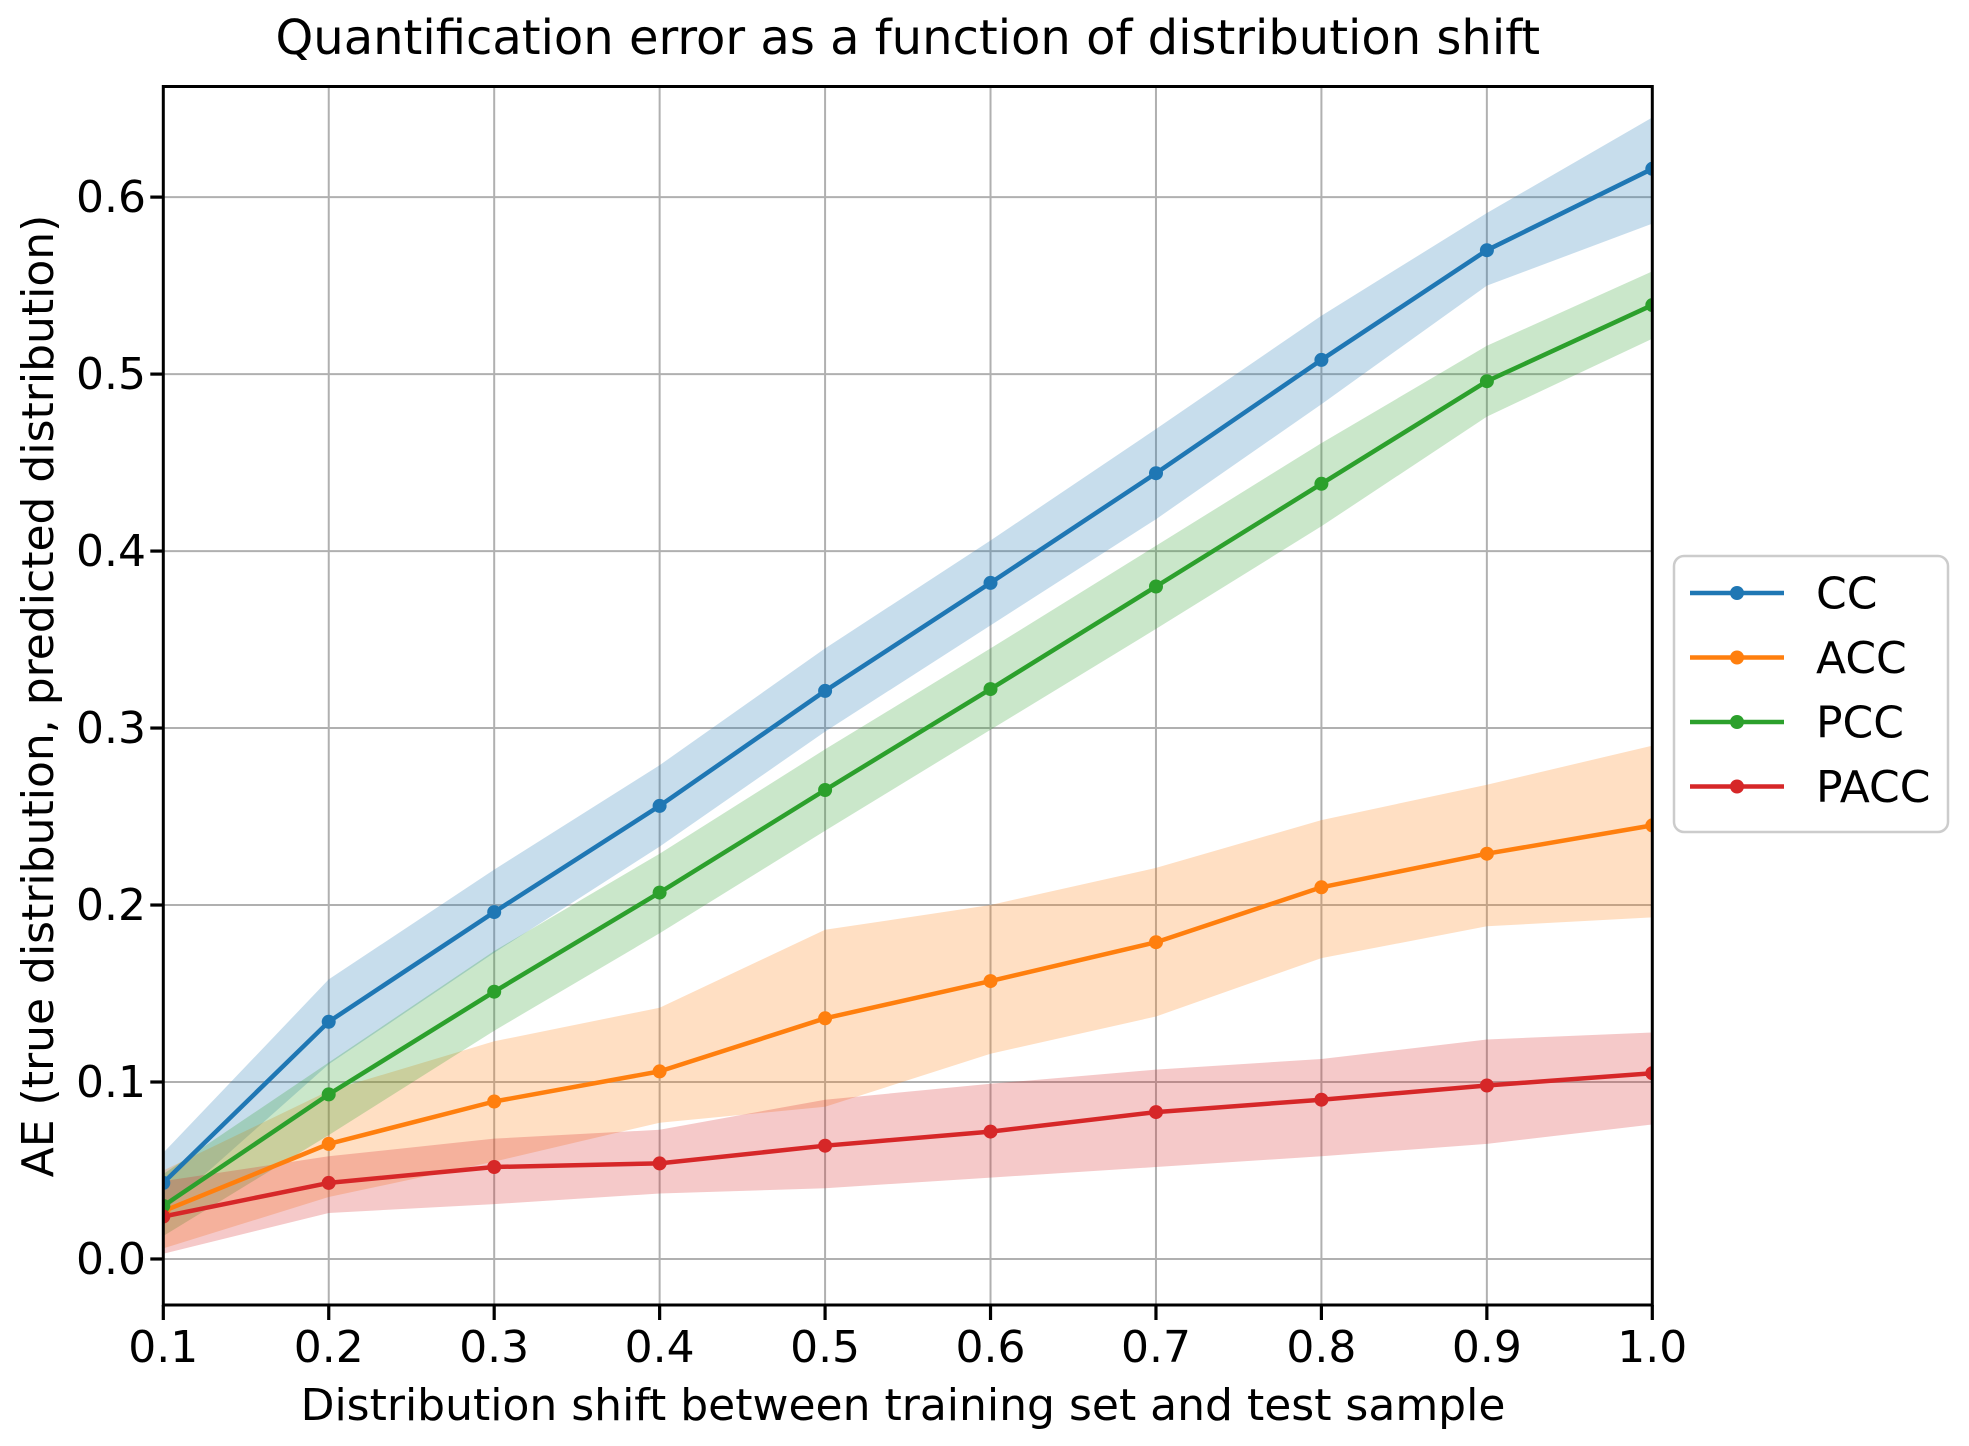 This screenshot has height=1446, width=1969. What do you see at coordinates (1797, 723) in the screenshot?
I see `legend-item-pcc: PCC` at bounding box center [1797, 723].